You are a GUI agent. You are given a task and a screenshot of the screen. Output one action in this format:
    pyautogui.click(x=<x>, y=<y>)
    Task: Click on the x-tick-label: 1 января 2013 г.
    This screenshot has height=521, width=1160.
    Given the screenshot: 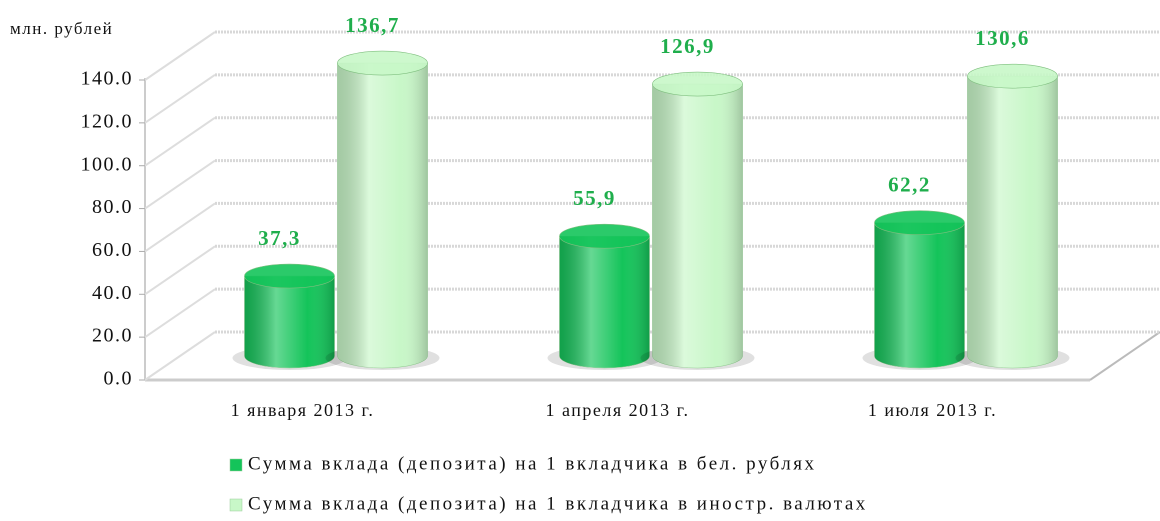 What is the action you would take?
    pyautogui.click(x=303, y=410)
    